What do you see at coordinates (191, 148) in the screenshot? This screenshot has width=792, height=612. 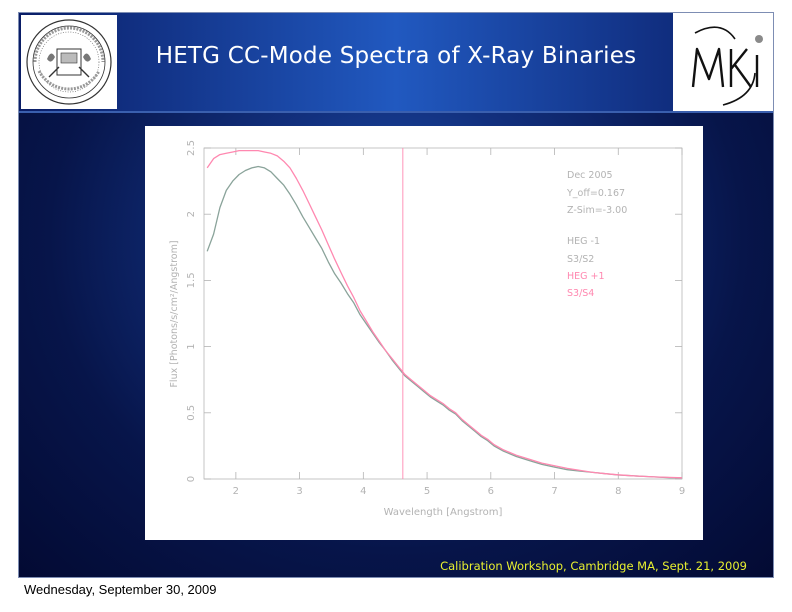 I see `y-tick-label: 2.5` at bounding box center [191, 148].